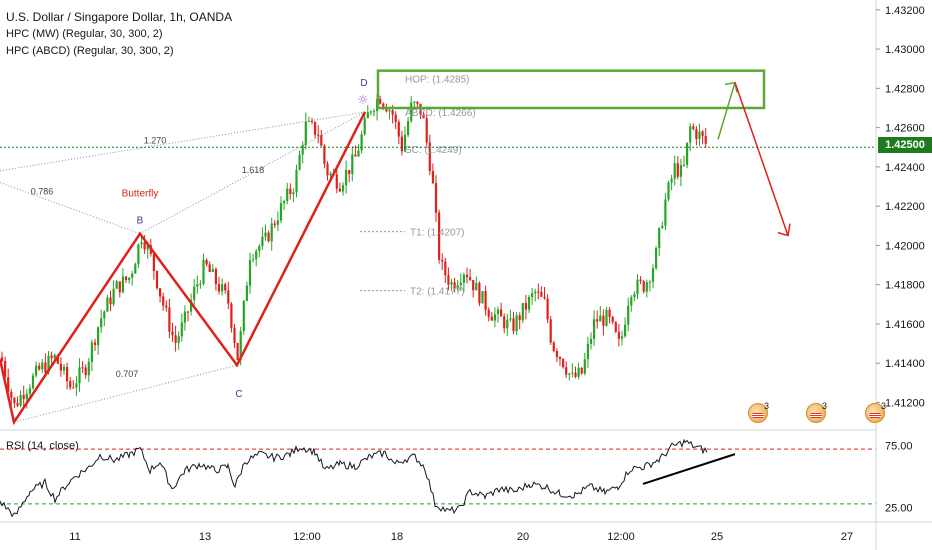  I want to click on price-tick-label: 1.41600, so click(905, 325).